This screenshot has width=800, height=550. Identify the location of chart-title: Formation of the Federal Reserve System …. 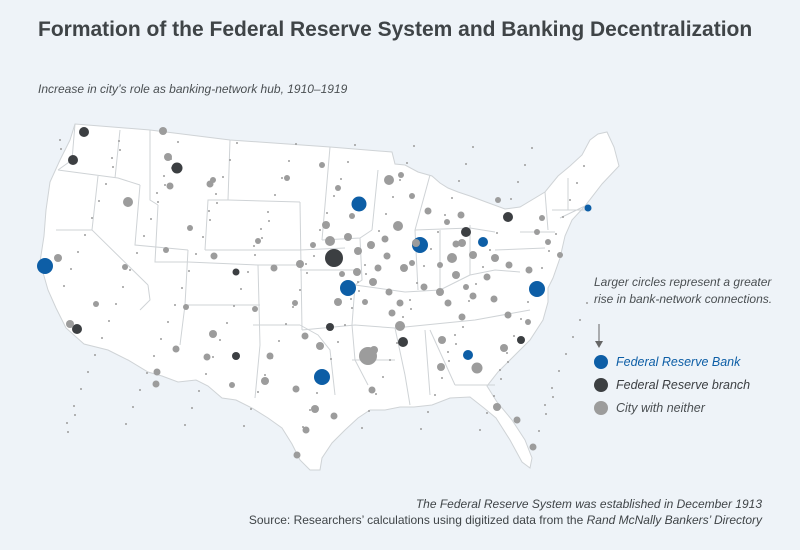
(395, 29).